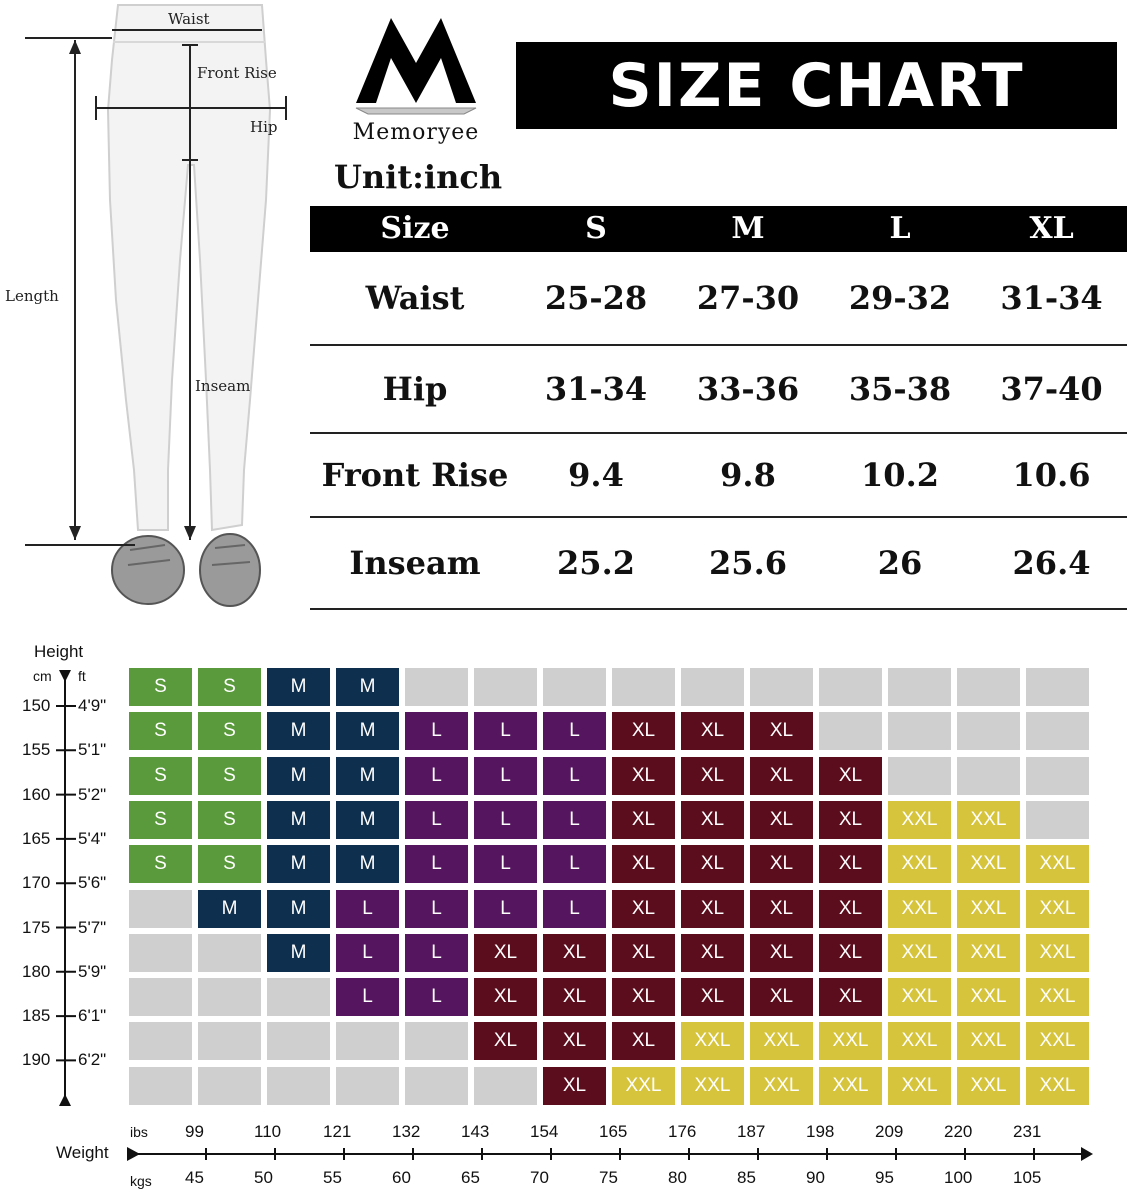 The height and width of the screenshot is (1195, 1131). I want to click on weight-tick-kgs: 75, so click(608, 1177).